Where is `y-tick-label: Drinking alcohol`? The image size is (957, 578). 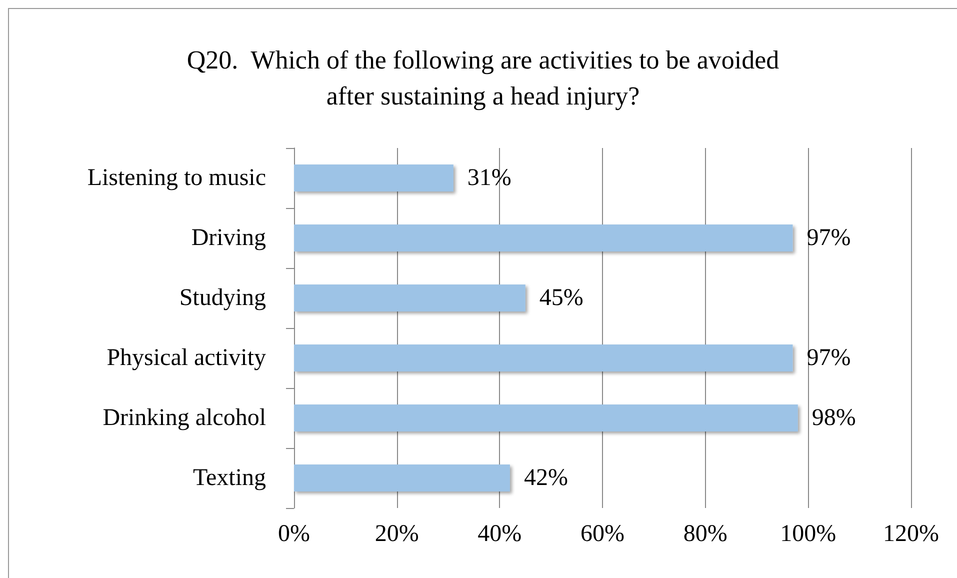 y-tick-label: Drinking alcohol is located at coordinates (184, 418).